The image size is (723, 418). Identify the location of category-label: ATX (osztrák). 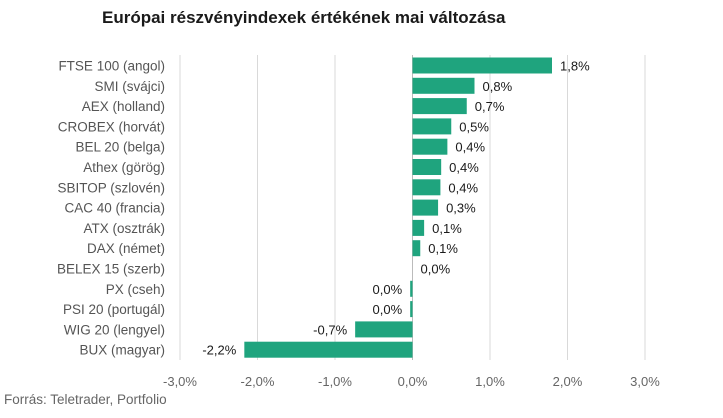
(124, 228).